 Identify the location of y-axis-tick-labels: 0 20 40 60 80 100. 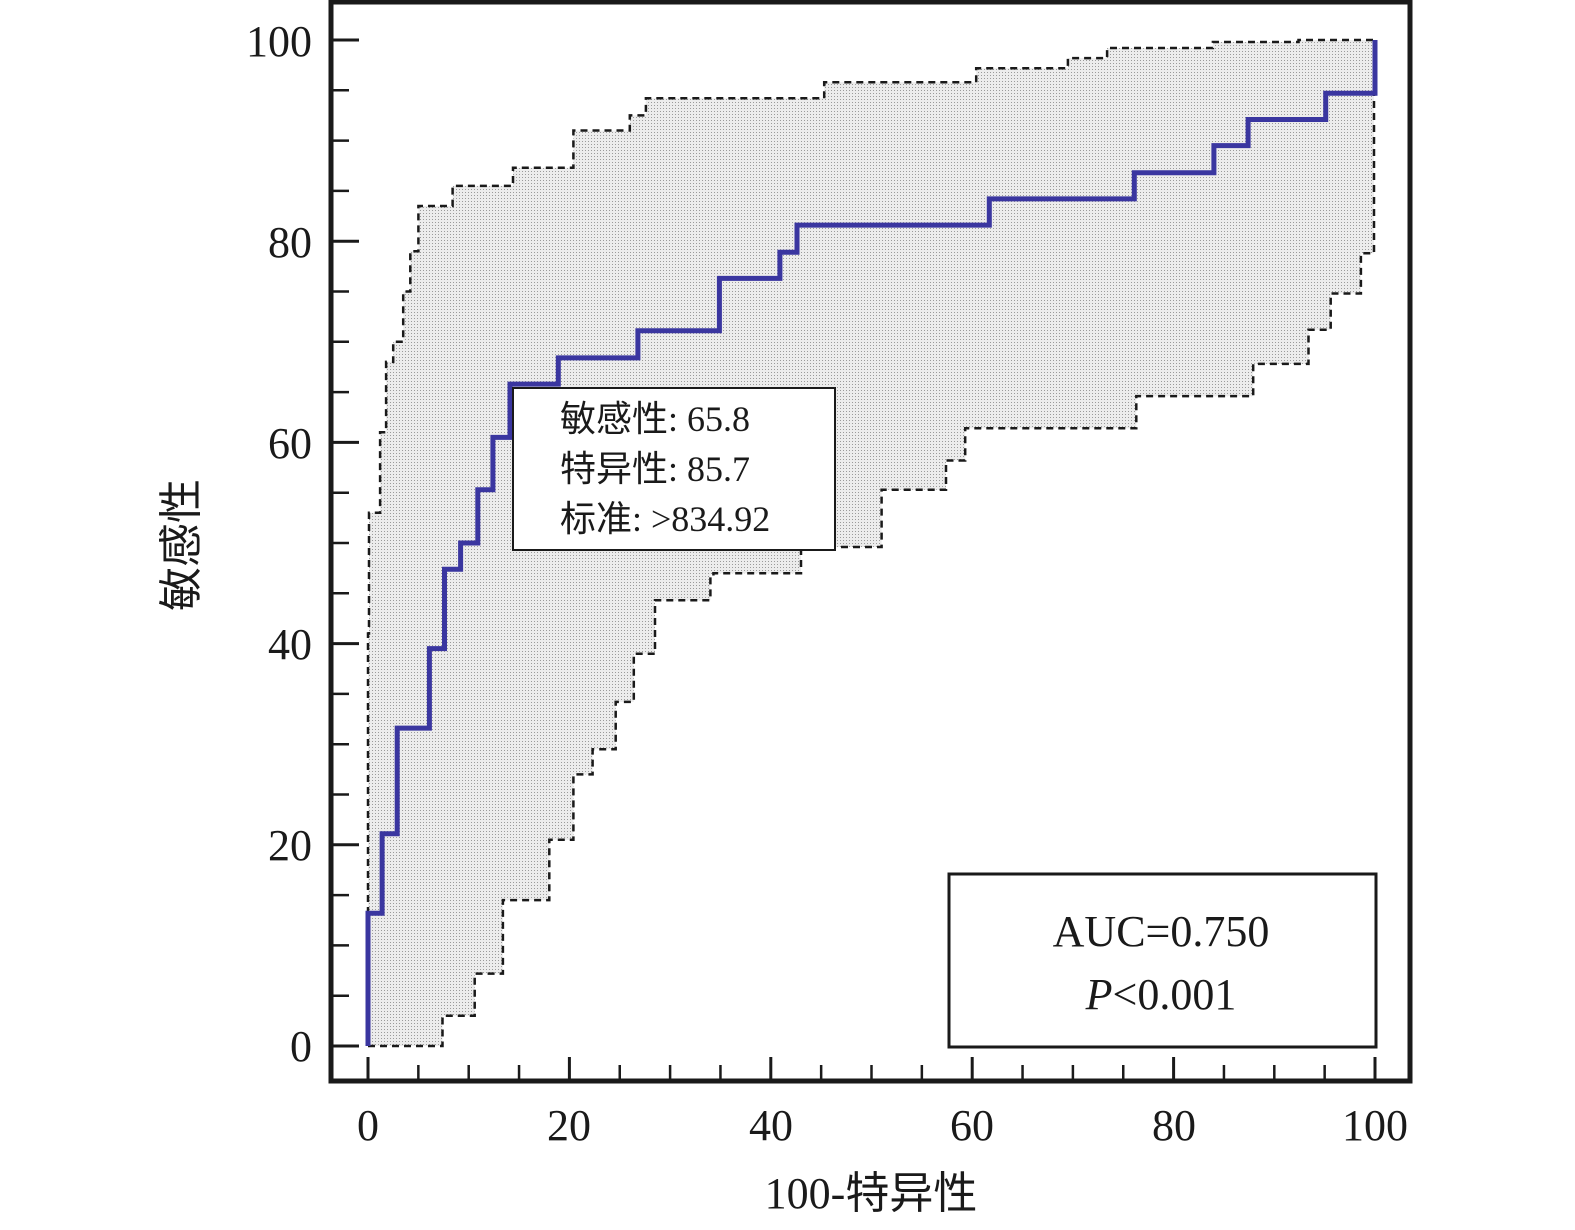
(279, 544).